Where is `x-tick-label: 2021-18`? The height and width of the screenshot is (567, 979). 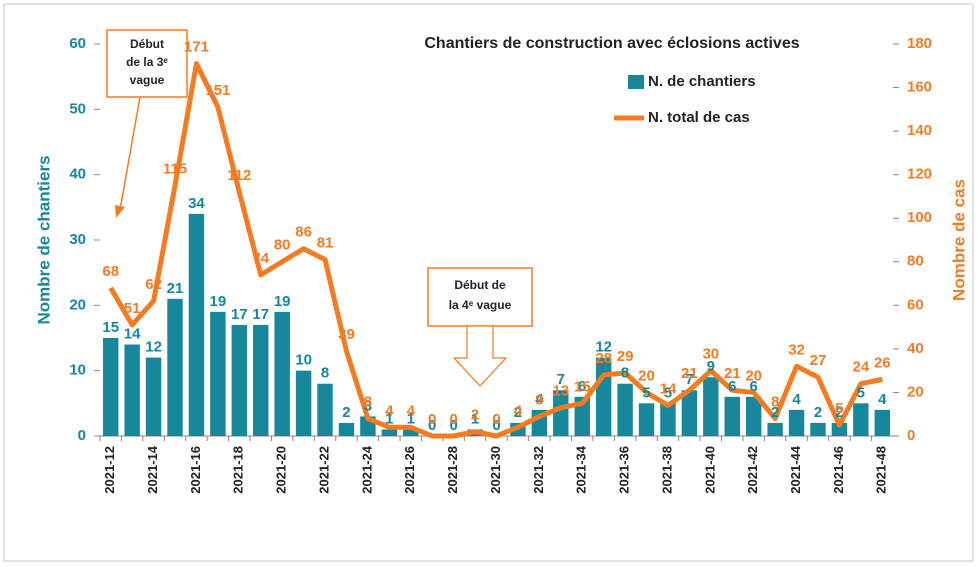 x-tick-label: 2021-18 is located at coordinates (238, 470).